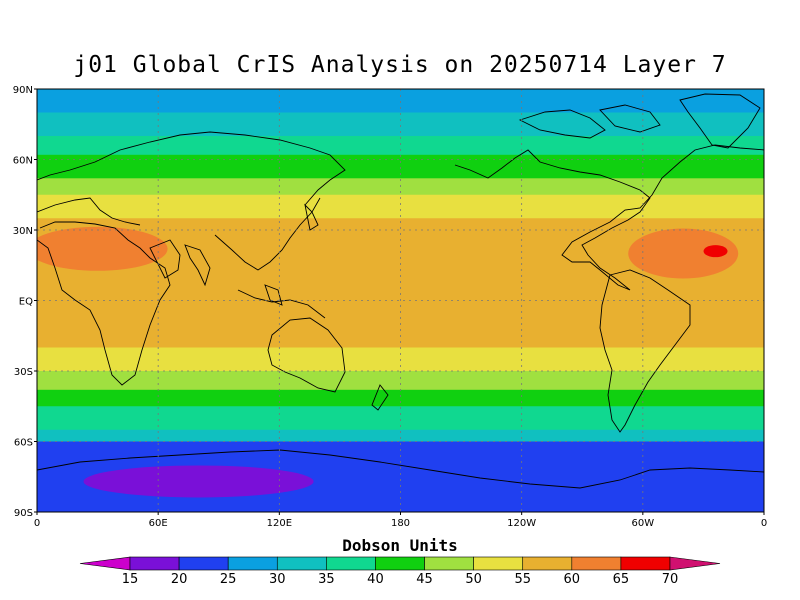 The height and width of the screenshot is (600, 800). What do you see at coordinates (621, 579) in the screenshot?
I see `colorbar-tick-label: 65` at bounding box center [621, 579].